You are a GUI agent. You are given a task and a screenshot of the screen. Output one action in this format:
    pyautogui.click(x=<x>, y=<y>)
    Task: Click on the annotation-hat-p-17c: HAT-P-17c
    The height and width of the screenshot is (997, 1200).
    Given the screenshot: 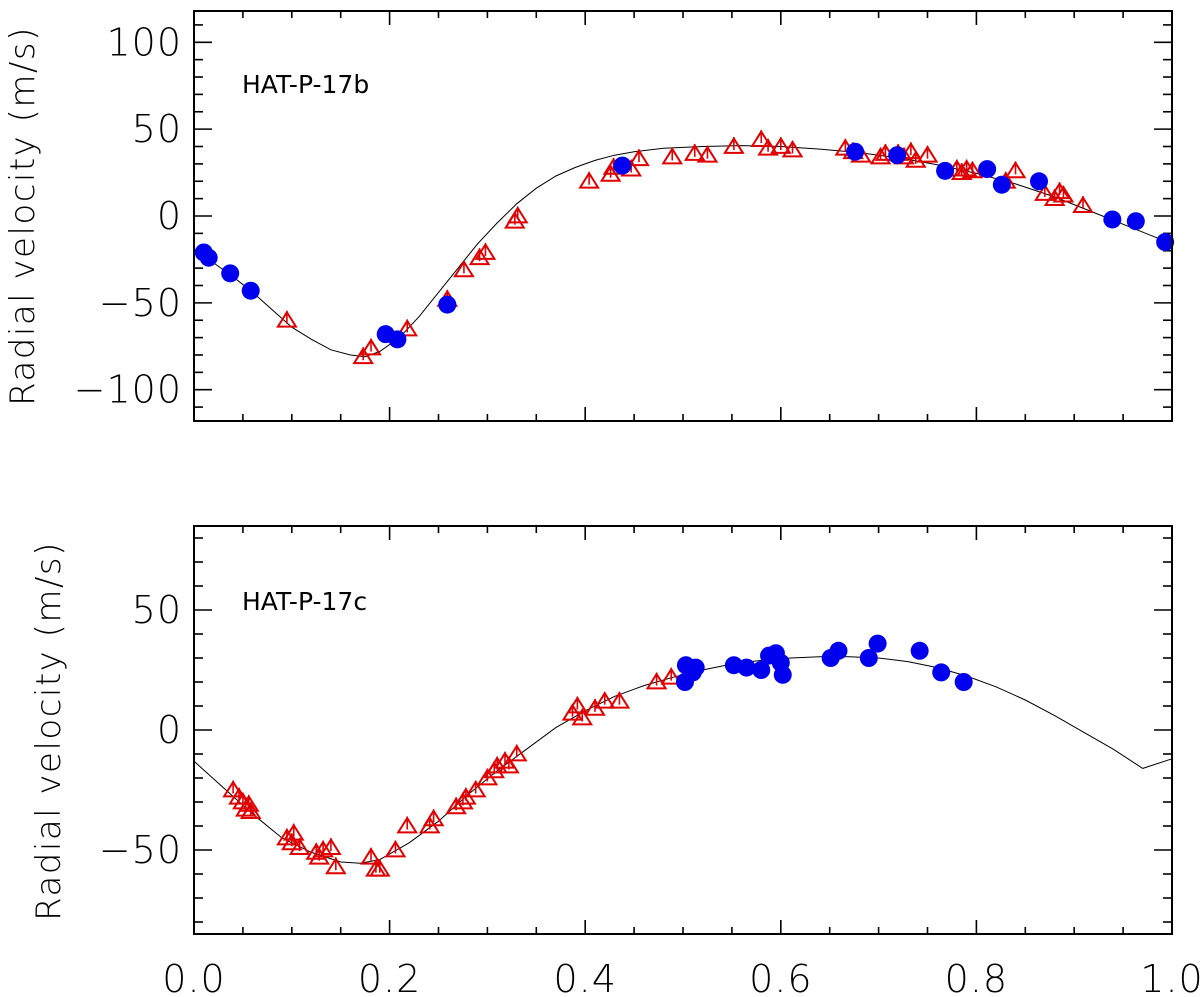 What is the action you would take?
    pyautogui.click(x=304, y=601)
    